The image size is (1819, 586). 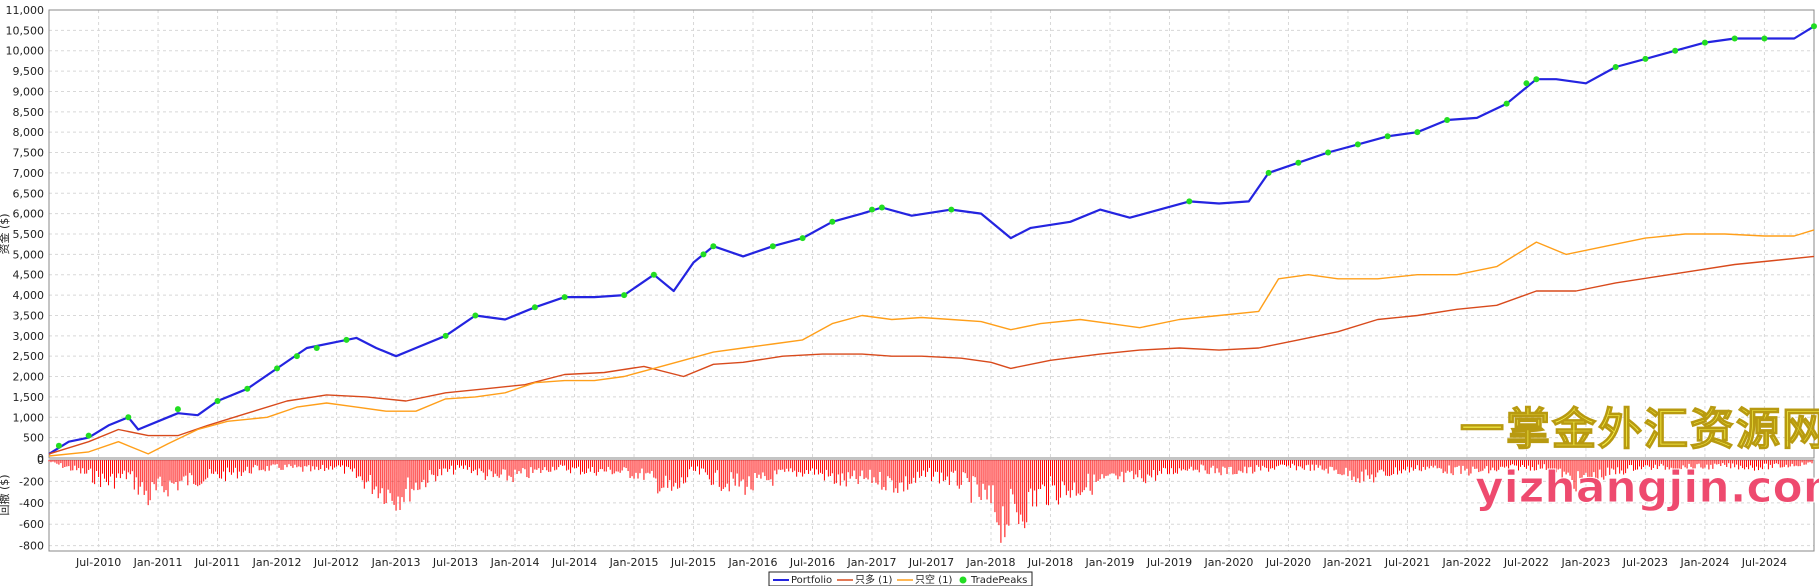 What do you see at coordinates (31, 481) in the screenshot?
I see `drawdown-y-tick-label: -200` at bounding box center [31, 481].